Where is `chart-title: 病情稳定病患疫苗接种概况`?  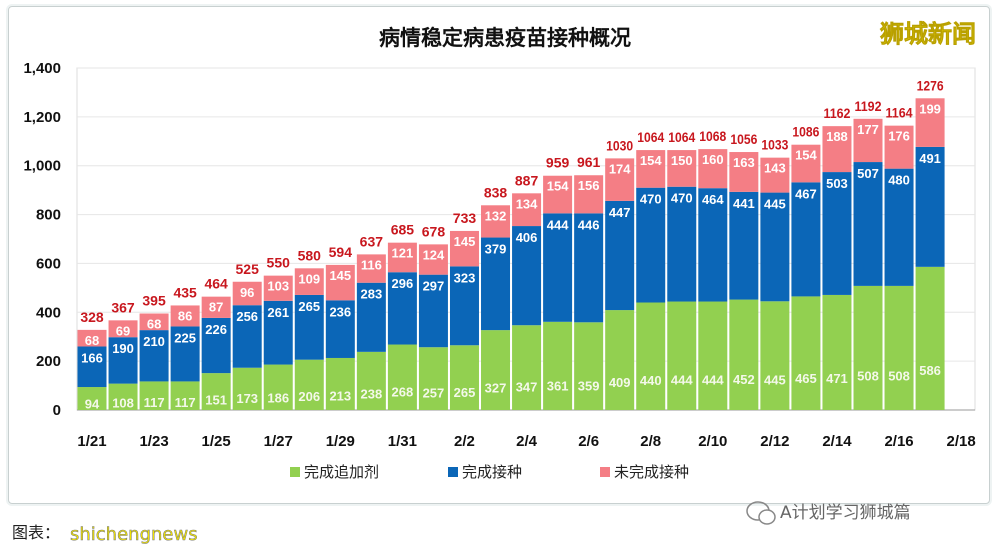
chart-title: 病情稳定病患疫苗接种概况 is located at coordinates (505, 38).